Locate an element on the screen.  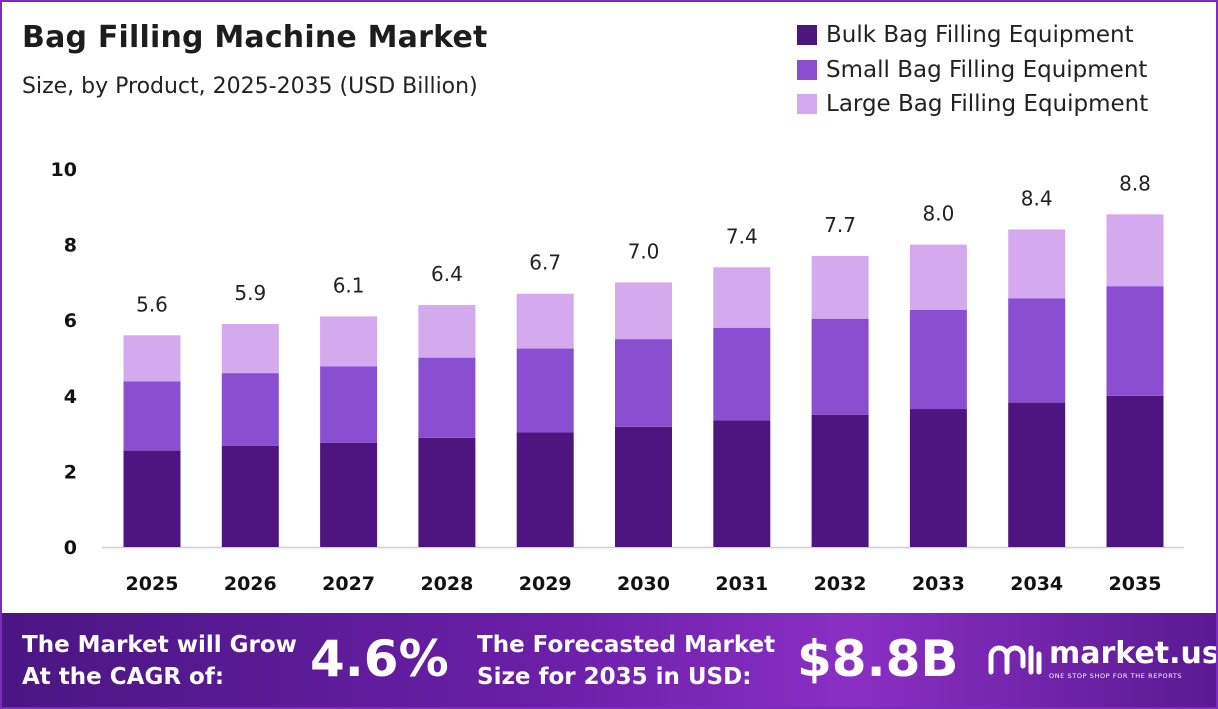
x-tick-label: 2035 is located at coordinates (1135, 584).